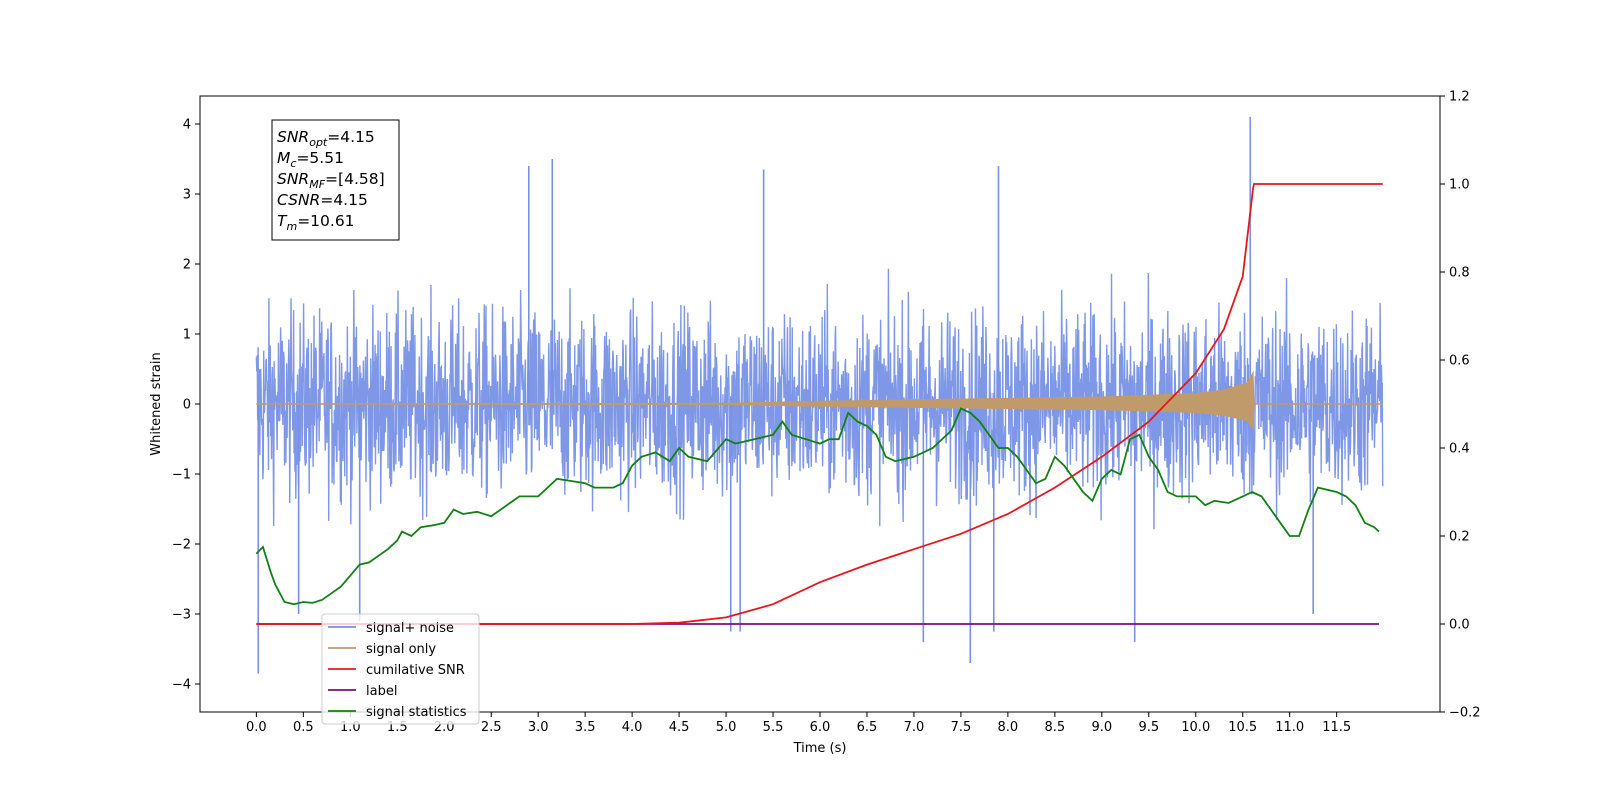 Image resolution: width=1600 pixels, height=804 pixels. Describe the element at coordinates (1055, 727) in the screenshot. I see `x-tick-label: 8.5` at that location.